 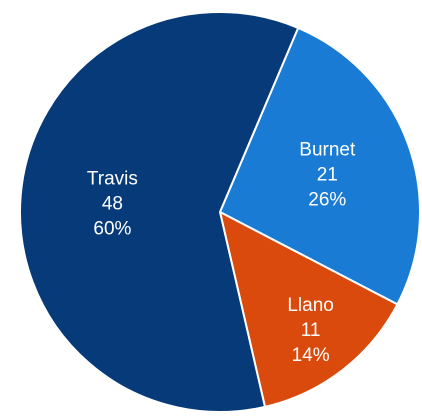 I want to click on slice-value-label-burnet: 21, so click(x=327, y=175).